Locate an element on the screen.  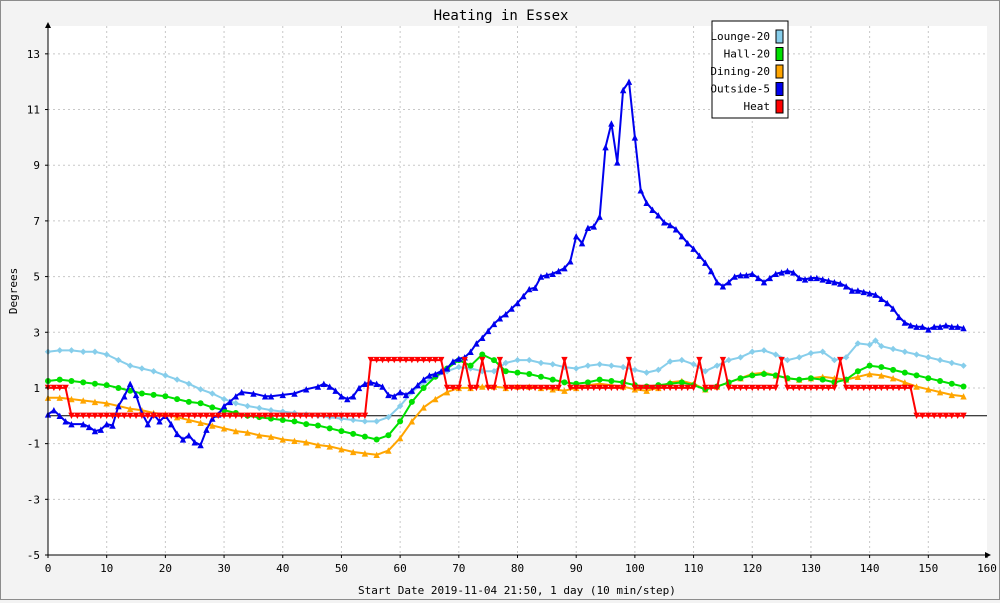
x-tick-label: 20 is located at coordinates (165, 568).